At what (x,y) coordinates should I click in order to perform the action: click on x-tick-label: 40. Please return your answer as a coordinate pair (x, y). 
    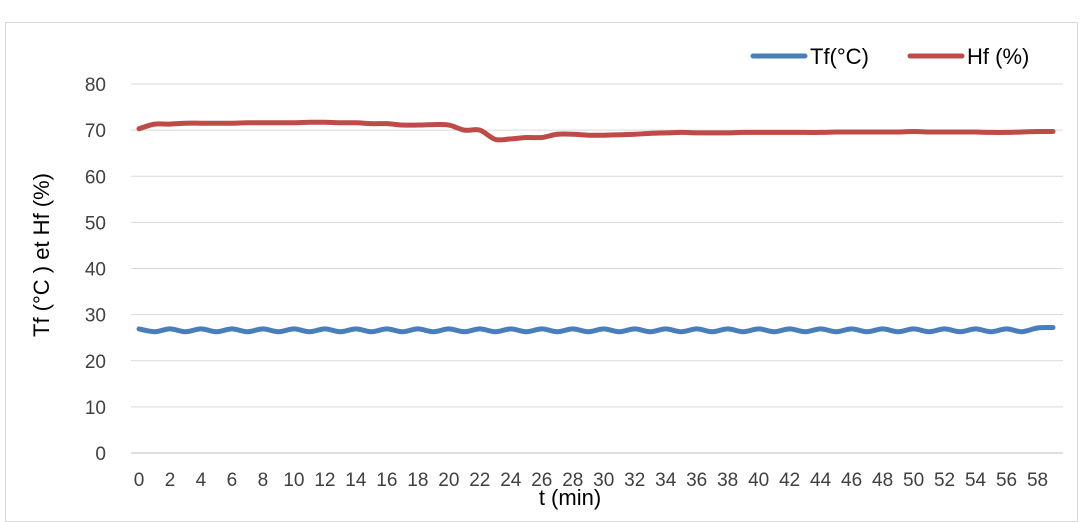
    Looking at the image, I should click on (758, 480).